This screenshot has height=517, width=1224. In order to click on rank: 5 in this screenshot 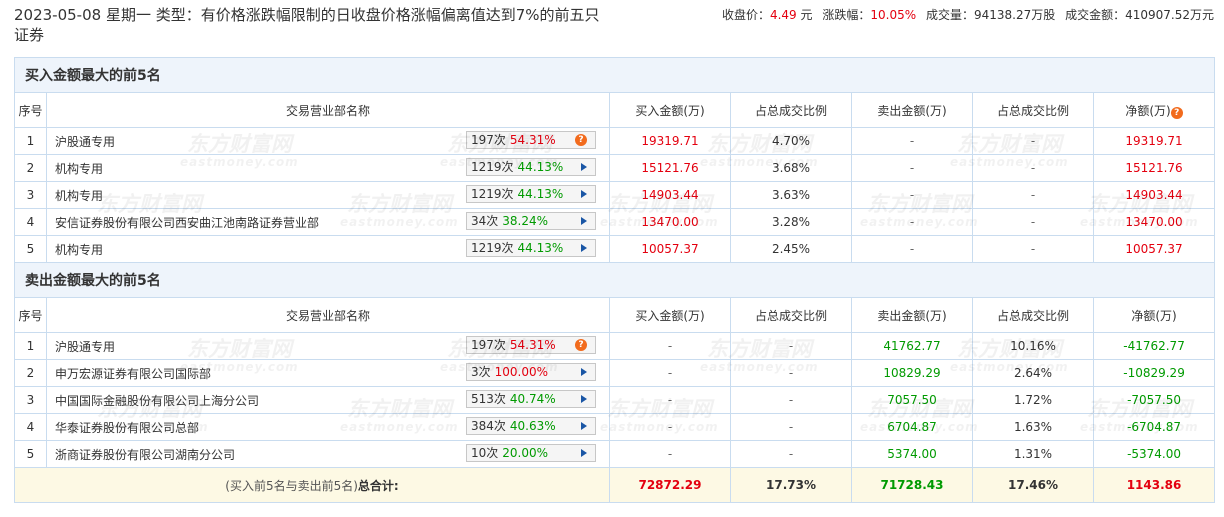, I will do `click(30, 249)`.